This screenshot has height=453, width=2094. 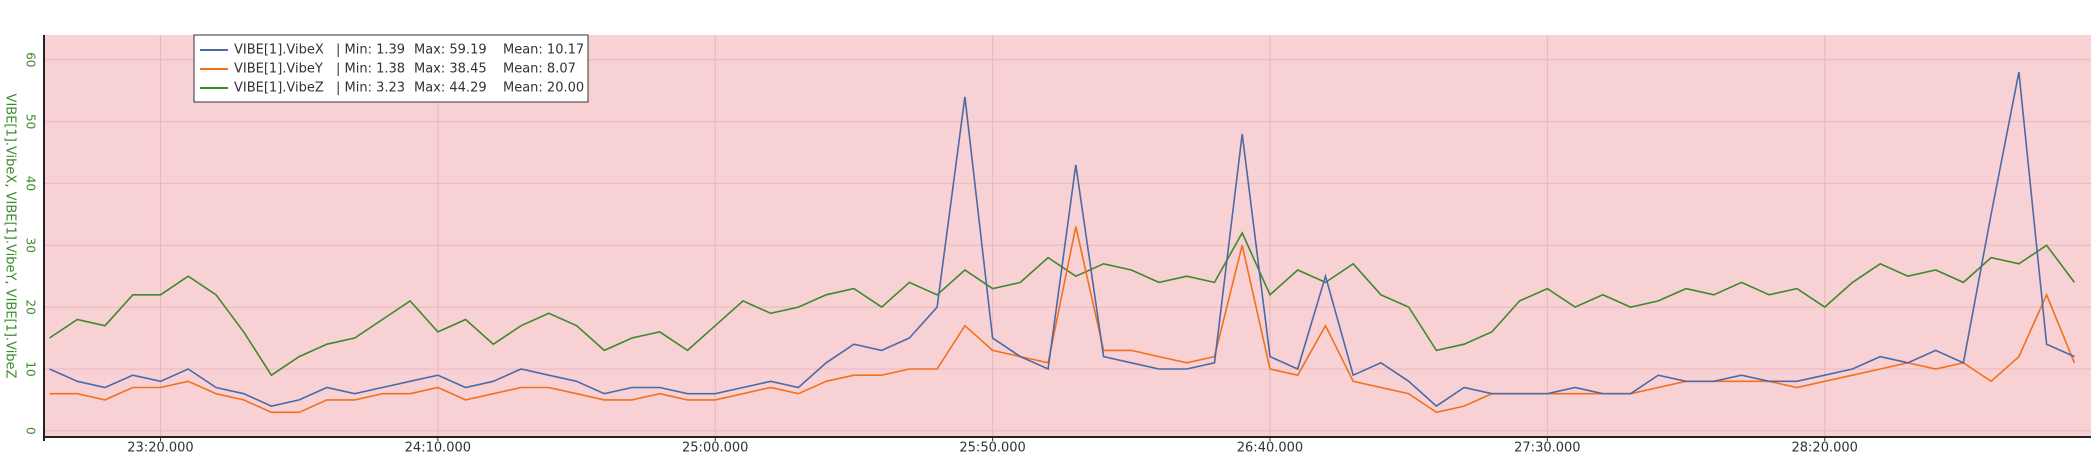 What do you see at coordinates (1547, 447) in the screenshot?
I see `x-tick-label: 27:30.000` at bounding box center [1547, 447].